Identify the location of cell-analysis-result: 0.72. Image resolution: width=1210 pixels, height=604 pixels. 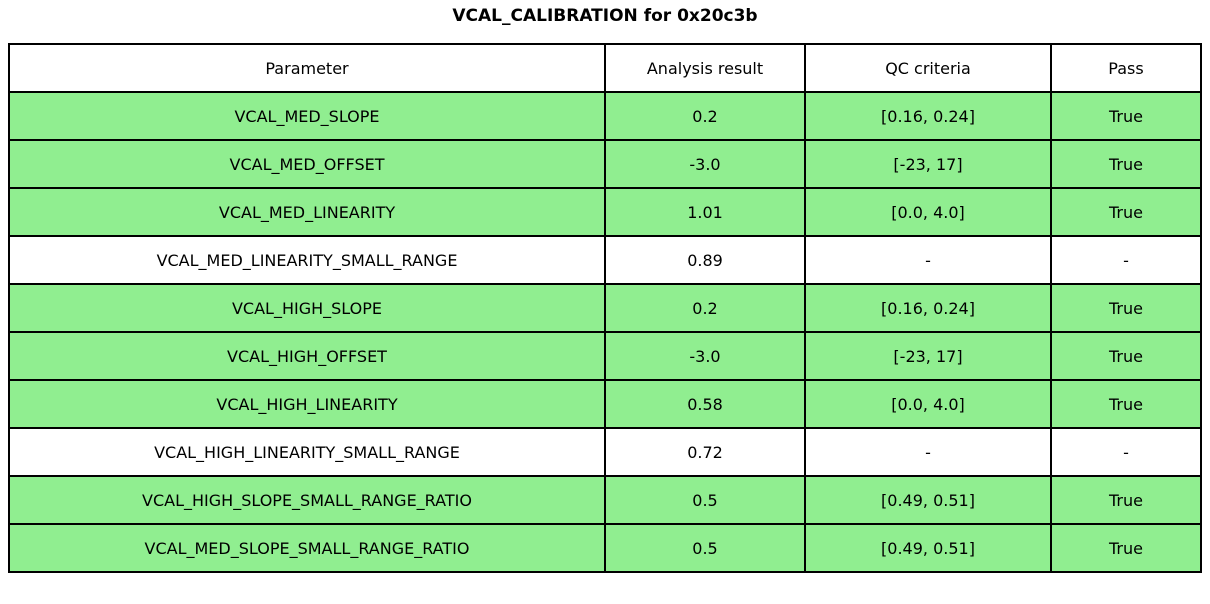
(705, 452).